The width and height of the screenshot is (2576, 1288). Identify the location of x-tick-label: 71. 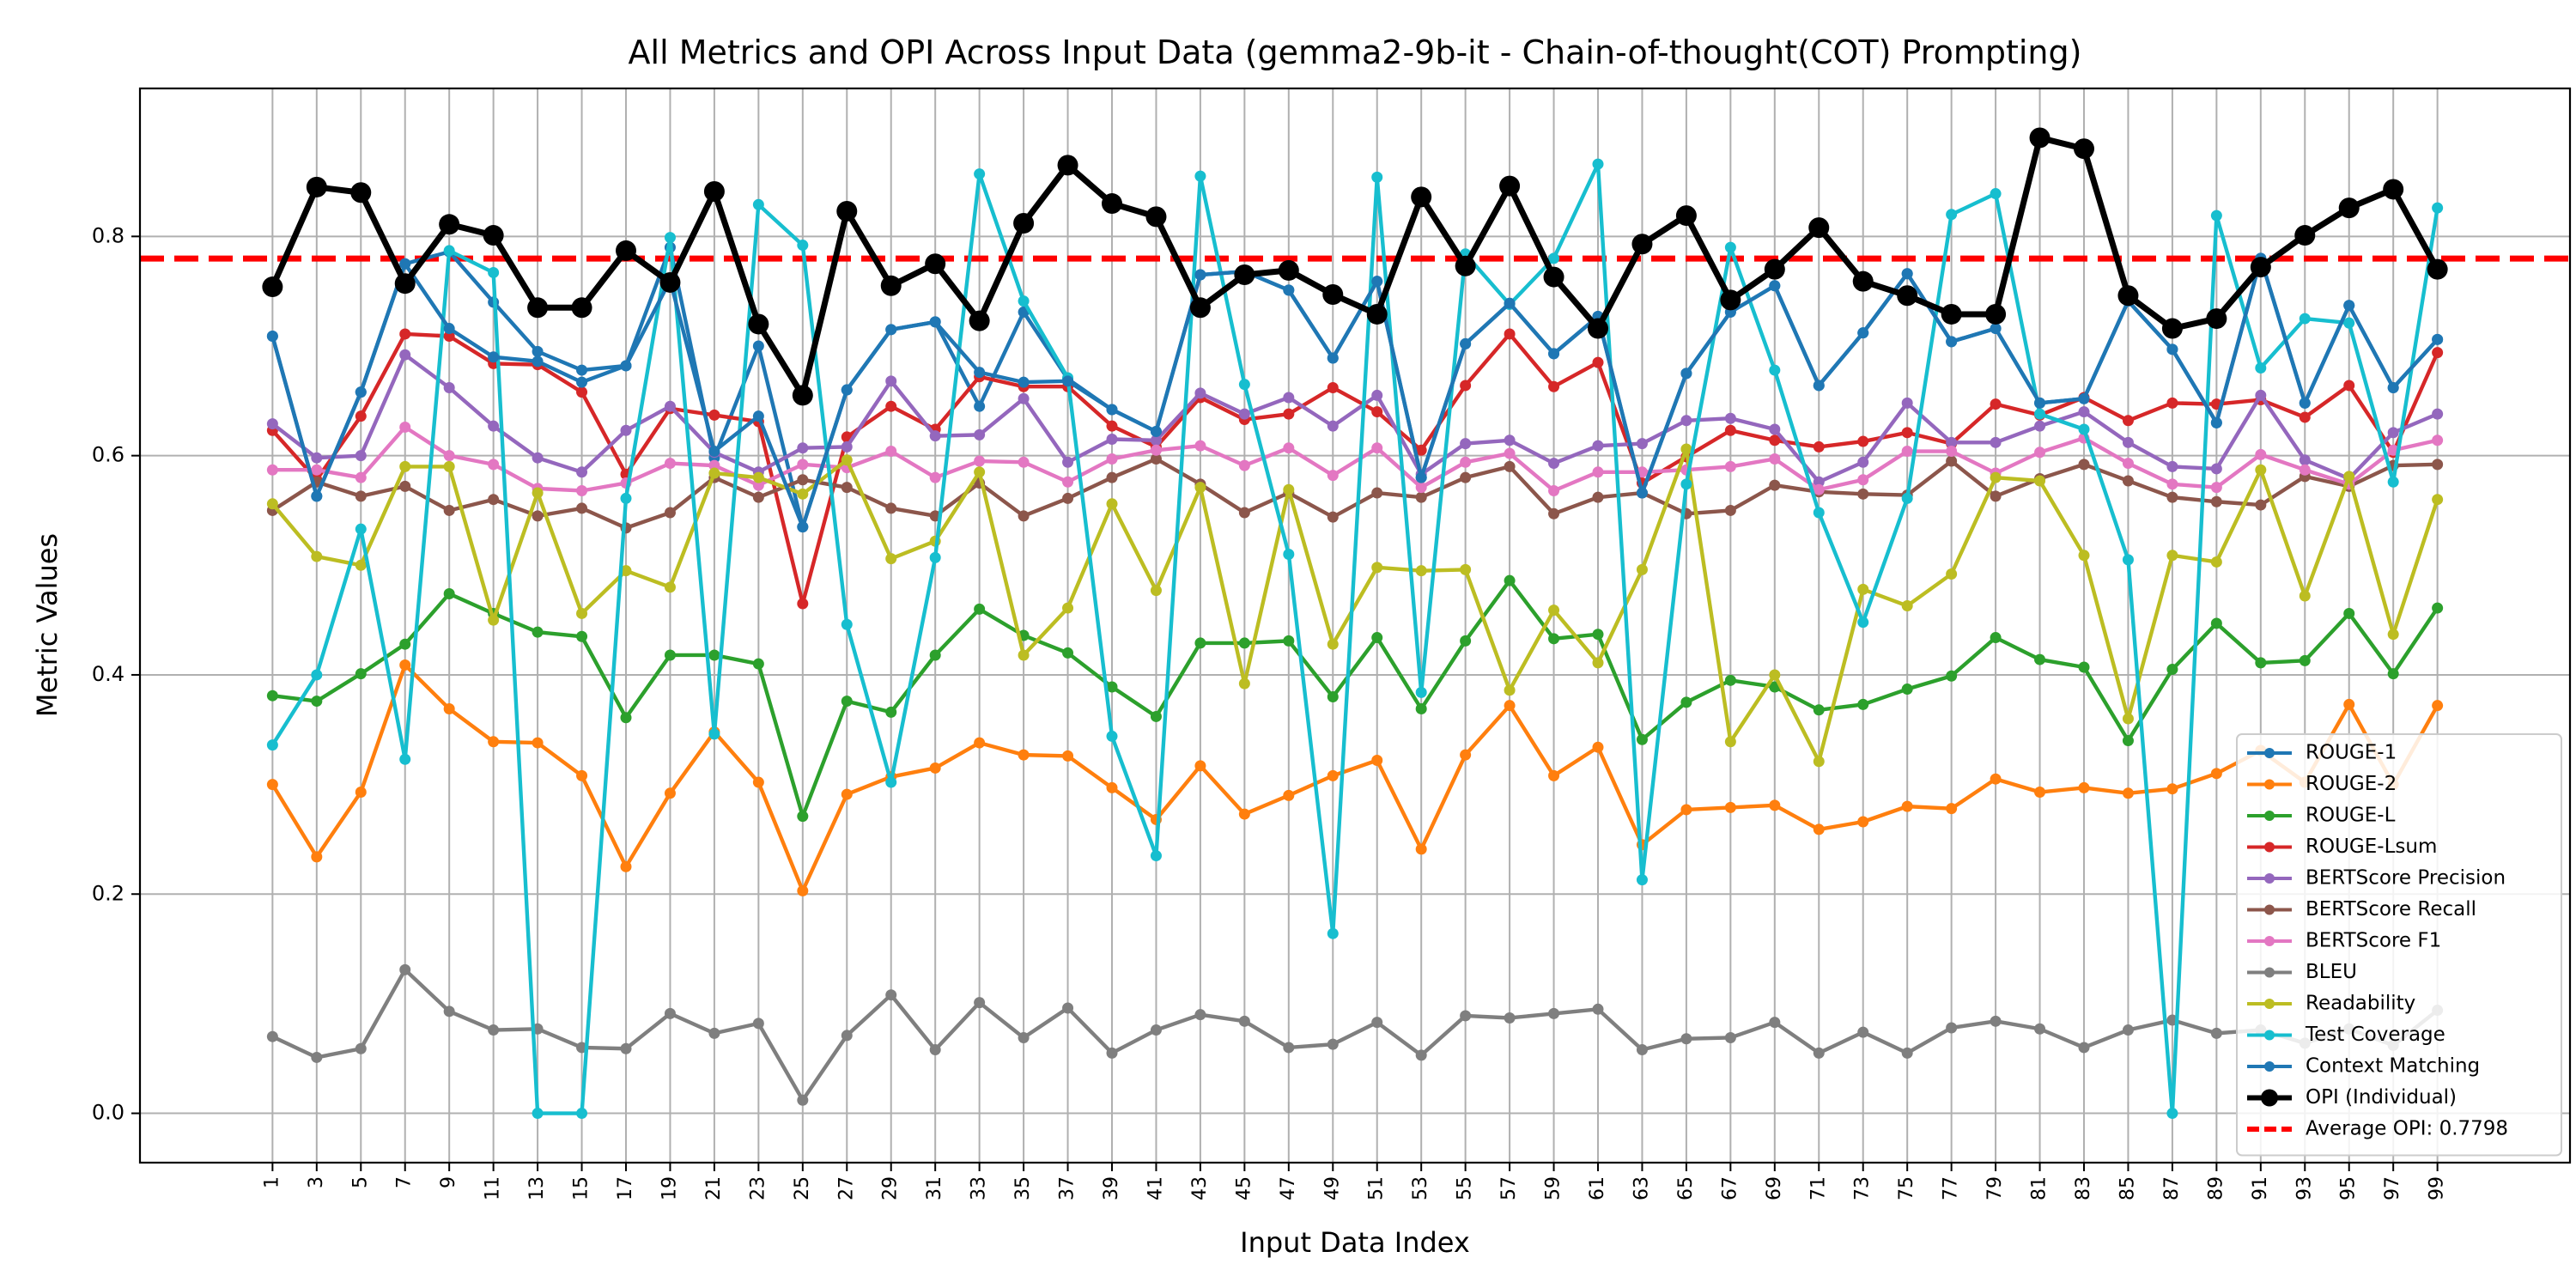
(1818, 1188).